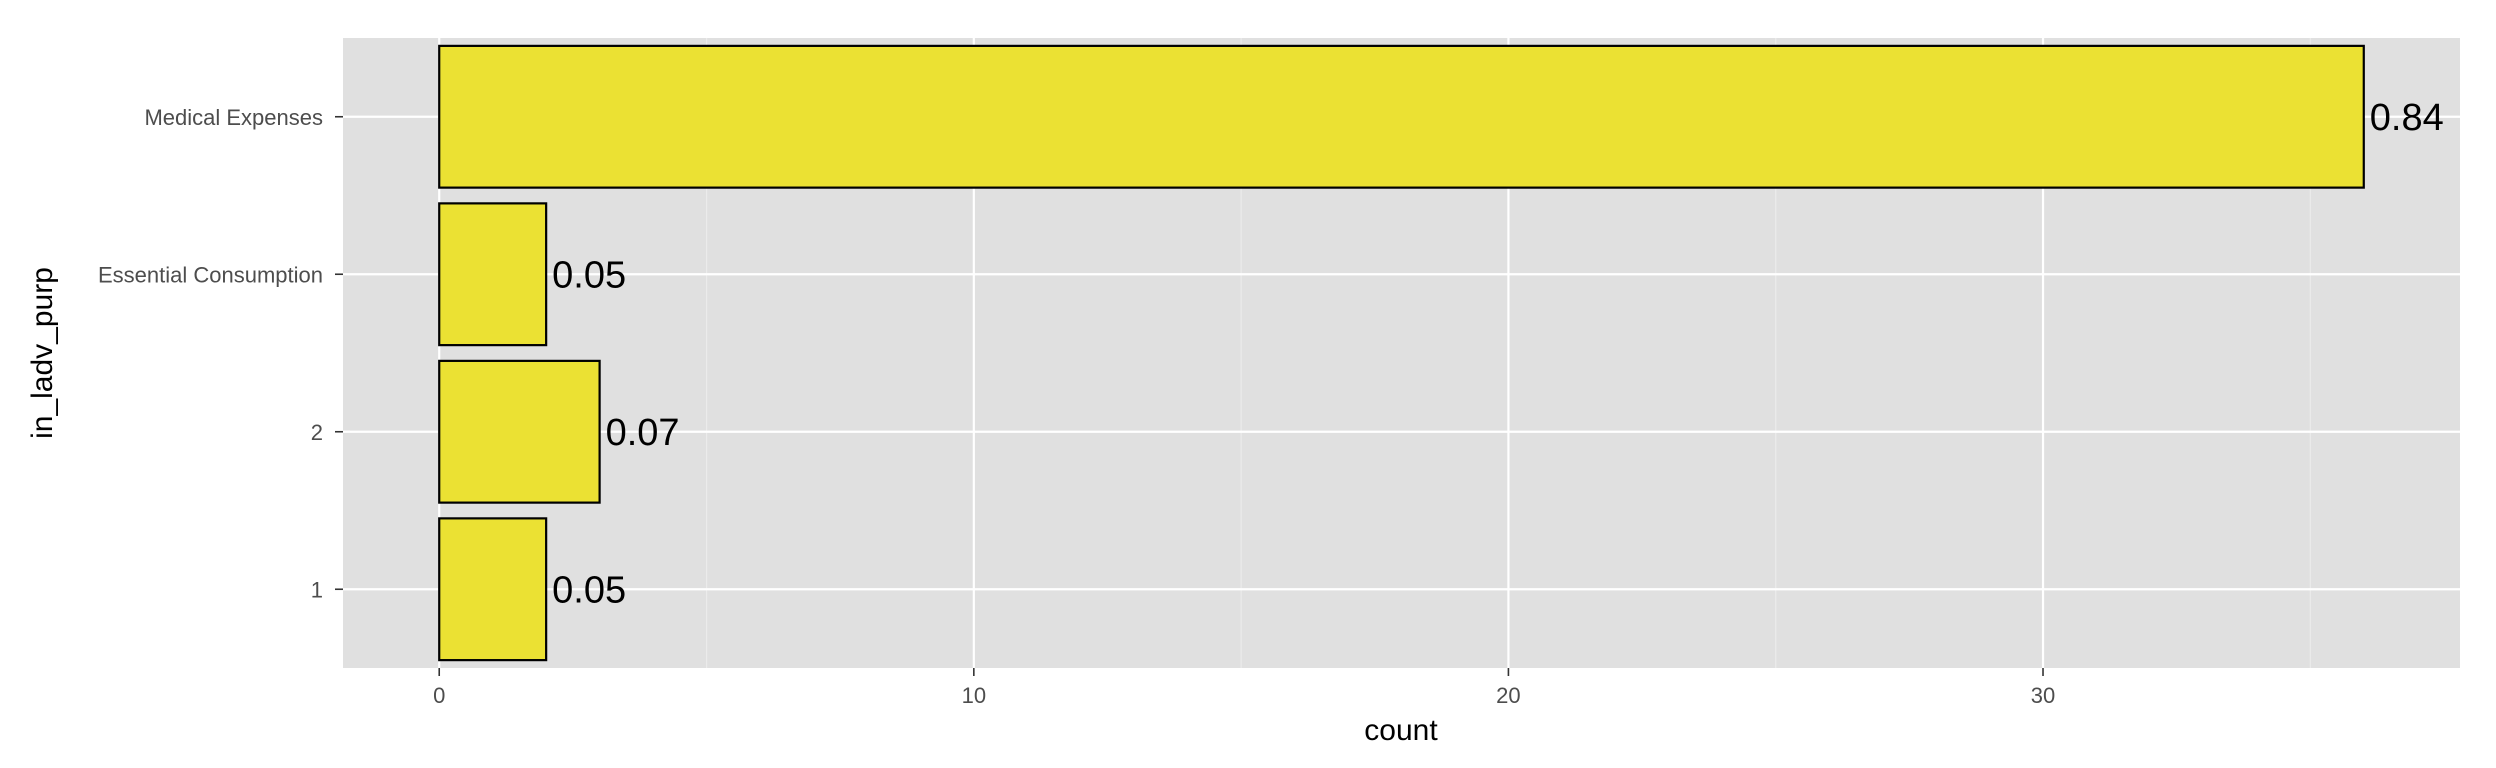 This screenshot has height=768, width=2496. What do you see at coordinates (439, 695) in the screenshot?
I see `x-tick-label: 0` at bounding box center [439, 695].